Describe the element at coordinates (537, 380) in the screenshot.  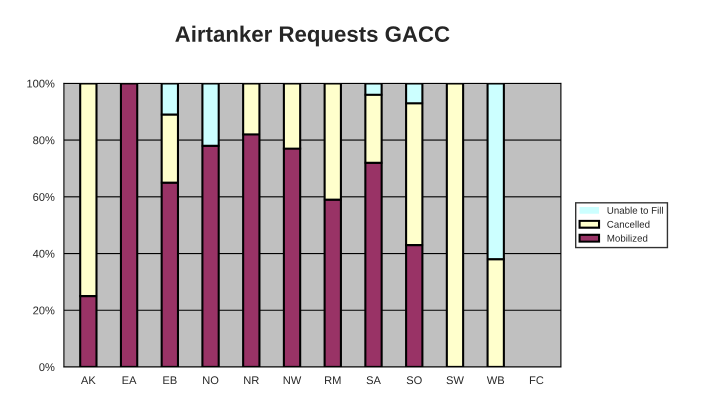
I see `x-tick-label: FC` at that location.